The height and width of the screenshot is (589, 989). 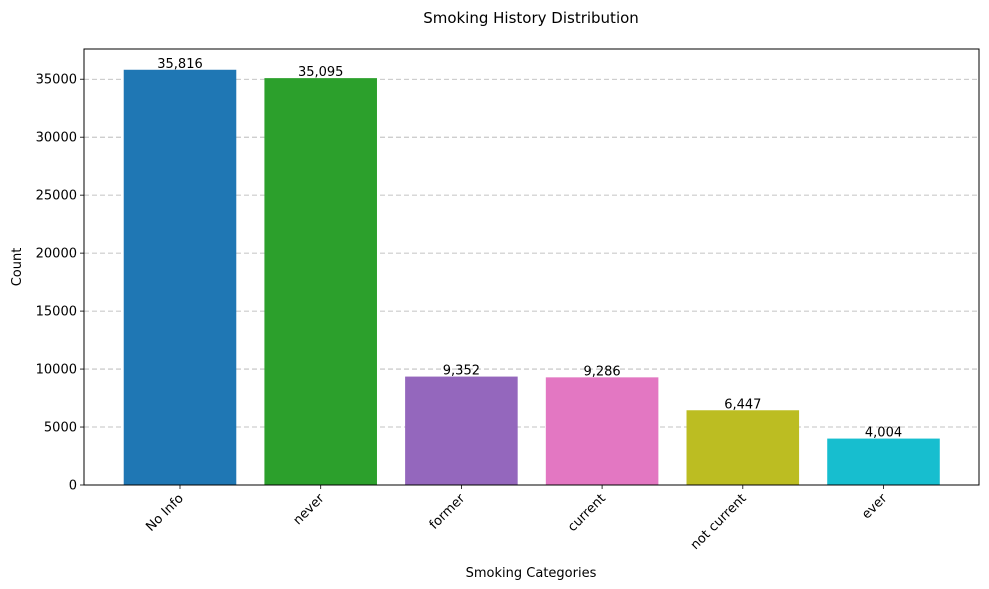 What do you see at coordinates (875, 507) in the screenshot?
I see `x-tick-label: ever` at bounding box center [875, 507].